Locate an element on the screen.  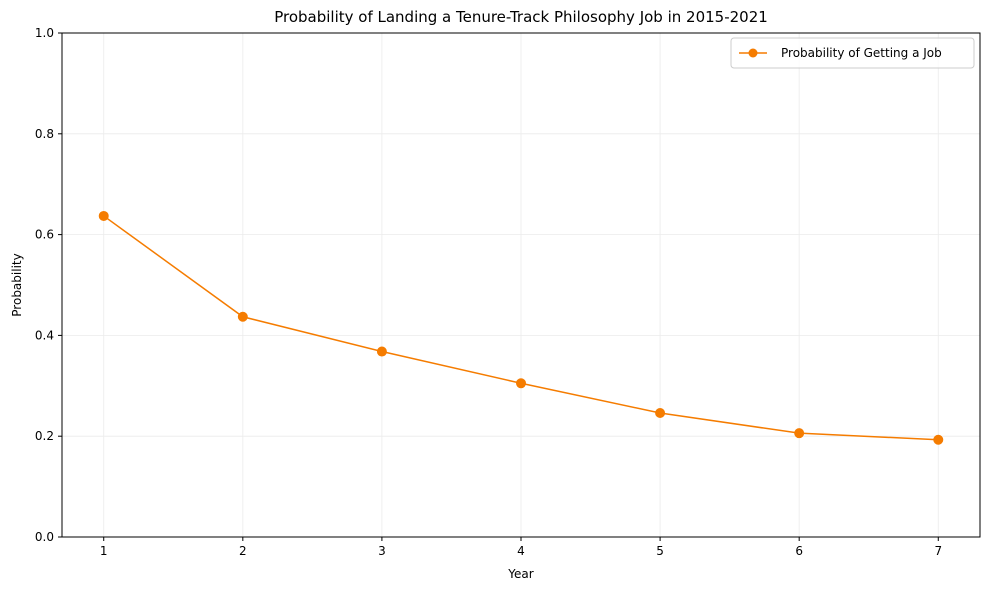
y-tick-label: 0.2 is located at coordinates (44, 436).